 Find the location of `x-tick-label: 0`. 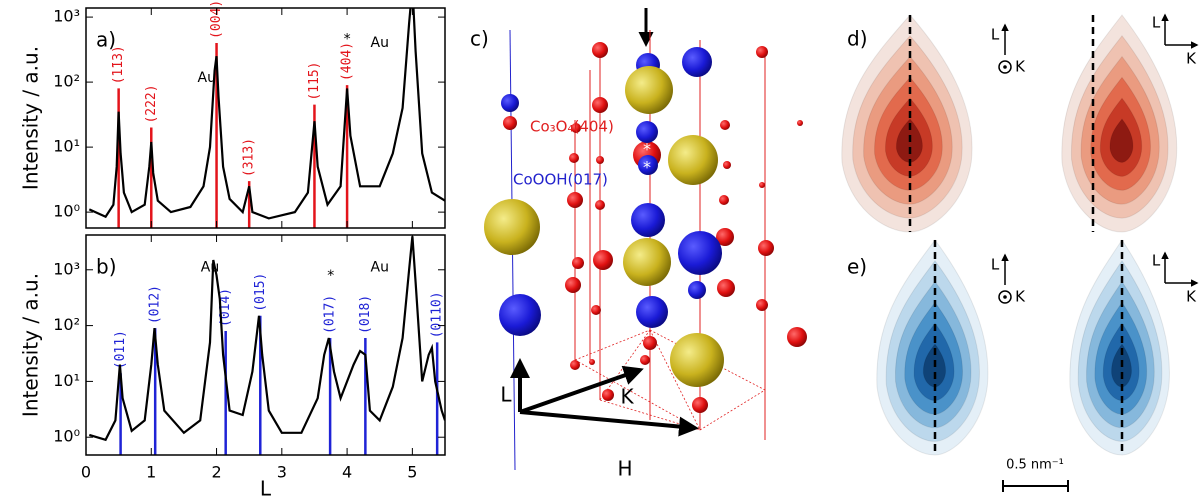

x-tick-label: 0 is located at coordinates (86, 472).